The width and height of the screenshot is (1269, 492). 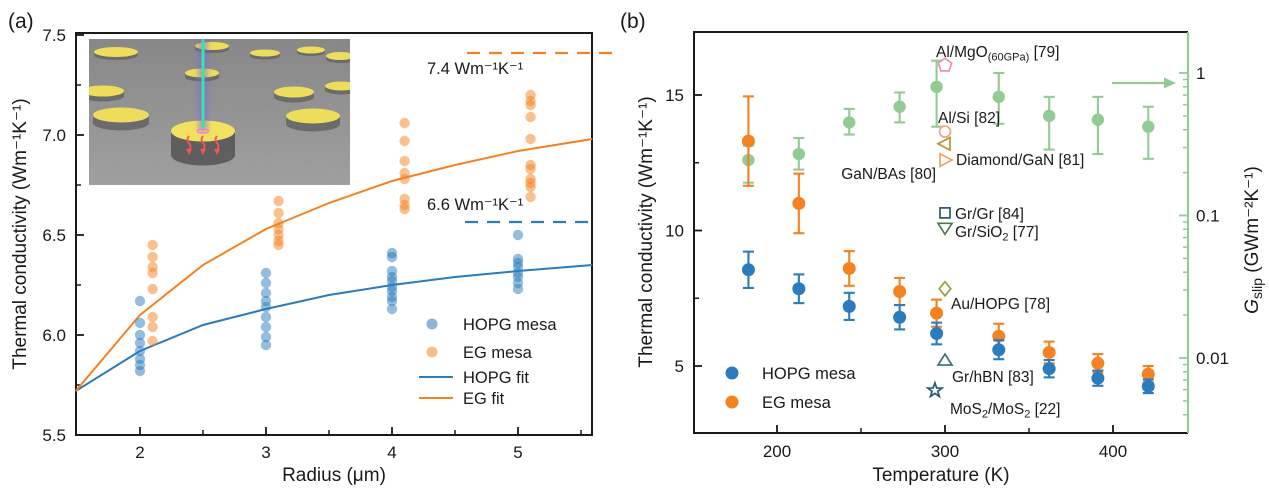 What do you see at coordinates (203, 131) in the screenshot?
I see `laser-spot-ring` at bounding box center [203, 131].